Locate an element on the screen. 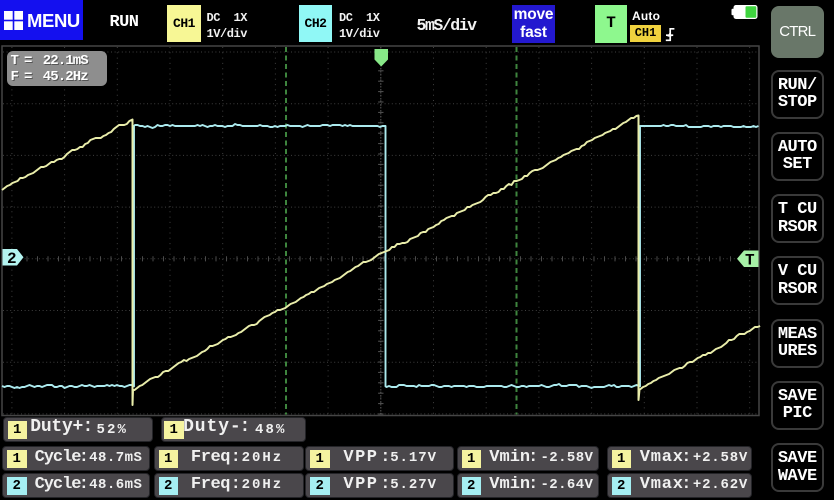 The width and height of the screenshot is (834, 500). svg-text: T is located at coordinates (750, 261).